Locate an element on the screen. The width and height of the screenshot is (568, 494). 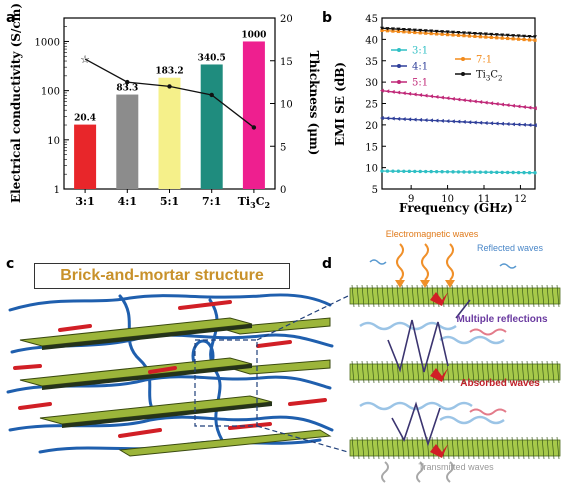
legend-label: 7:1 is located at coordinates (484, 60).